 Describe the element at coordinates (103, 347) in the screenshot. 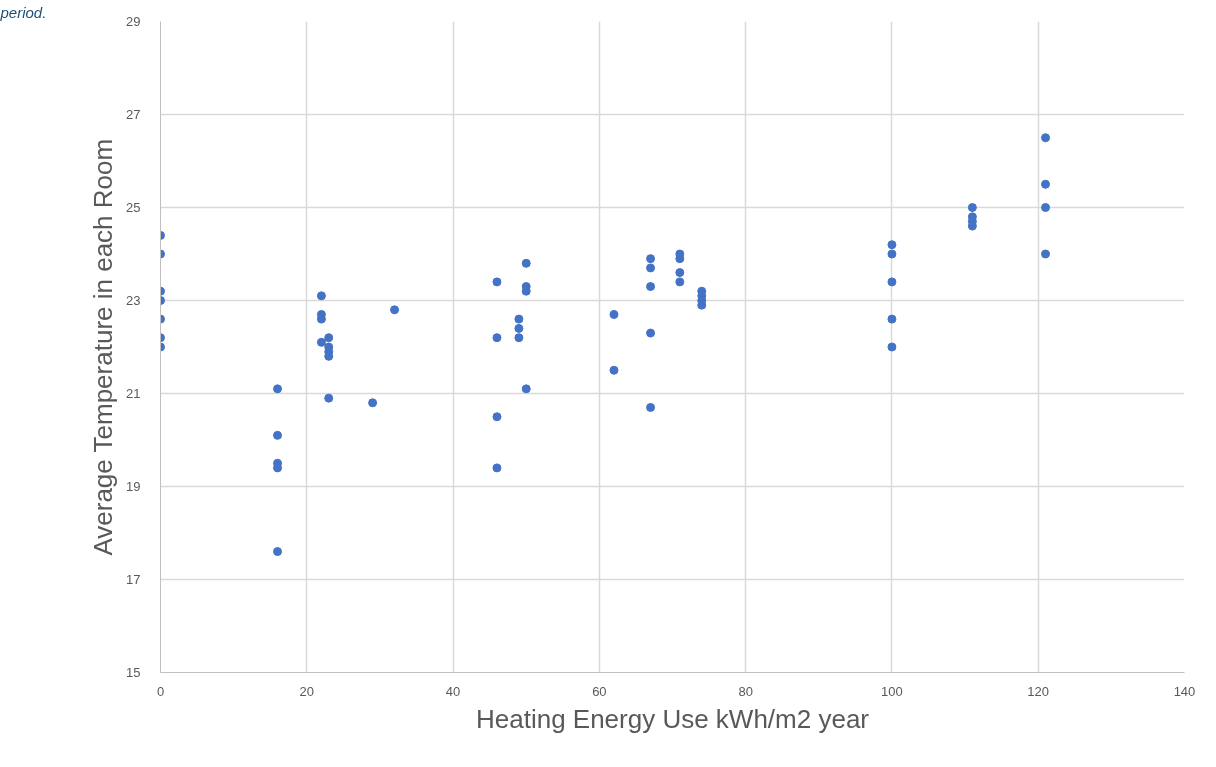

I see `y-axis-title: Average Temperature in each Room` at that location.